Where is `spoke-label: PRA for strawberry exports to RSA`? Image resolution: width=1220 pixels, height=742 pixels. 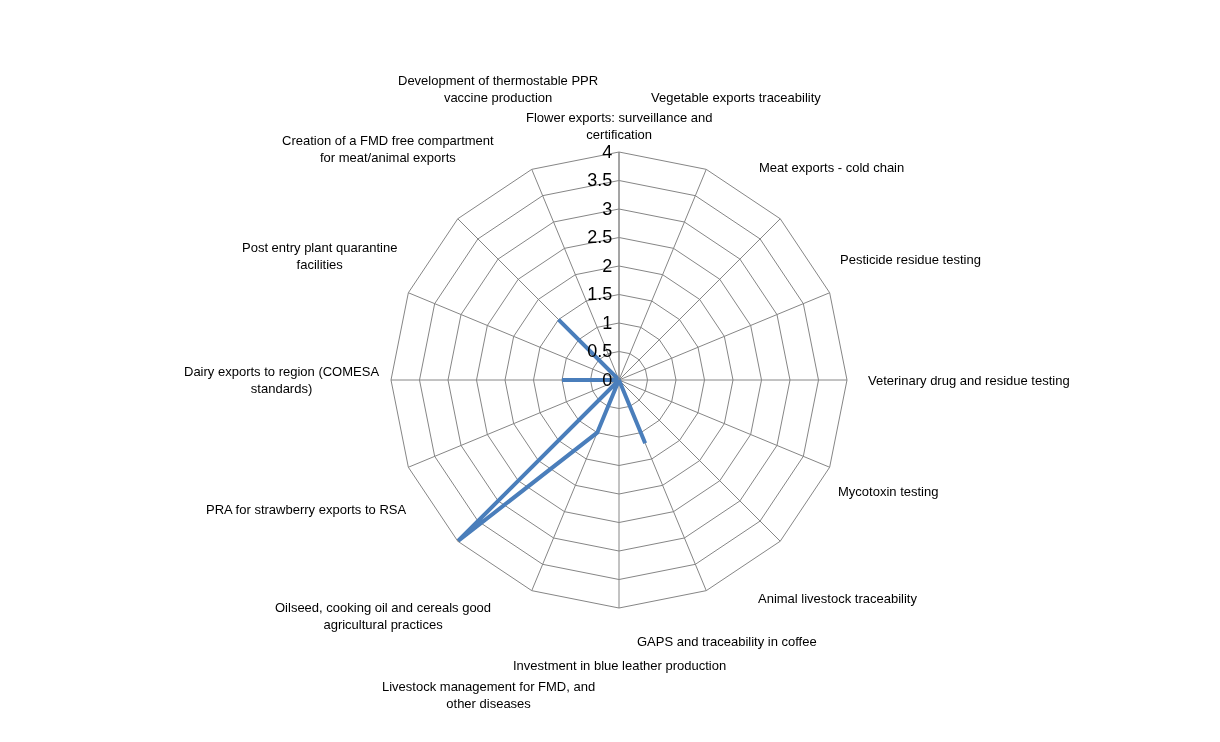 spoke-label: PRA for strawberry exports to RSA is located at coordinates (306, 509).